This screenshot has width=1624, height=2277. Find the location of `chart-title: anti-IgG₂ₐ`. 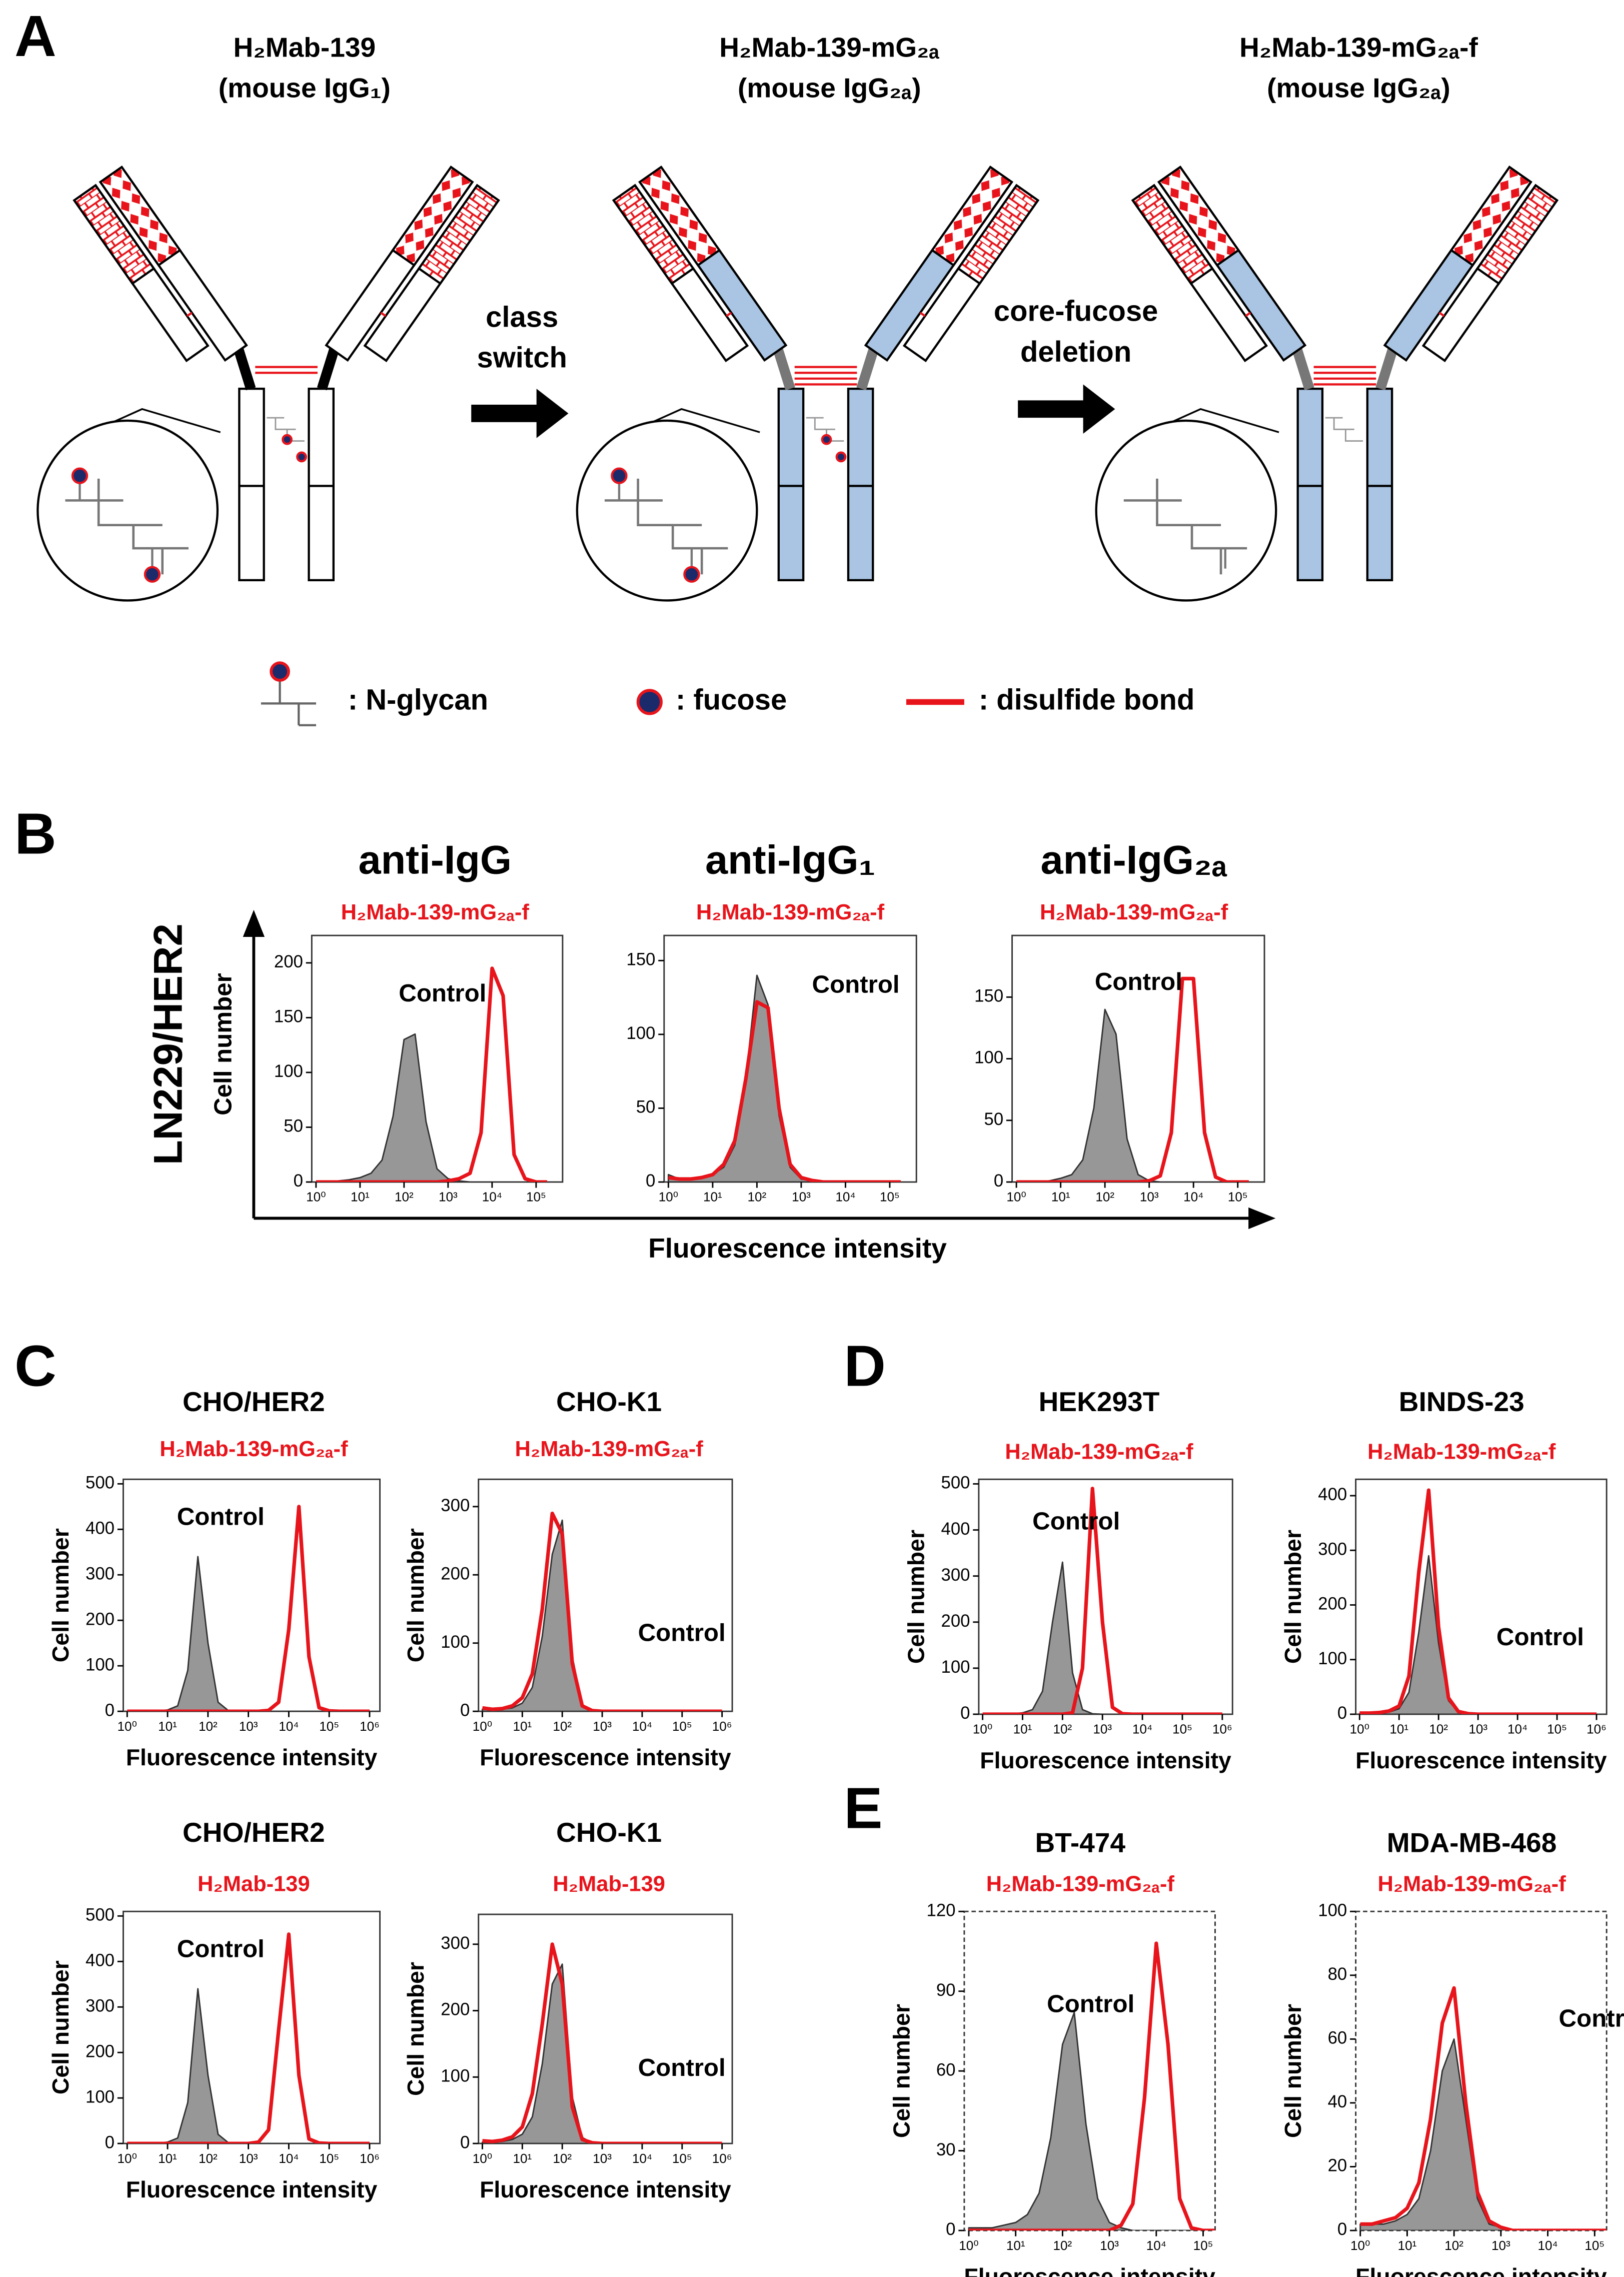

chart-title: anti-IgG₂ₐ is located at coordinates (1133, 860).